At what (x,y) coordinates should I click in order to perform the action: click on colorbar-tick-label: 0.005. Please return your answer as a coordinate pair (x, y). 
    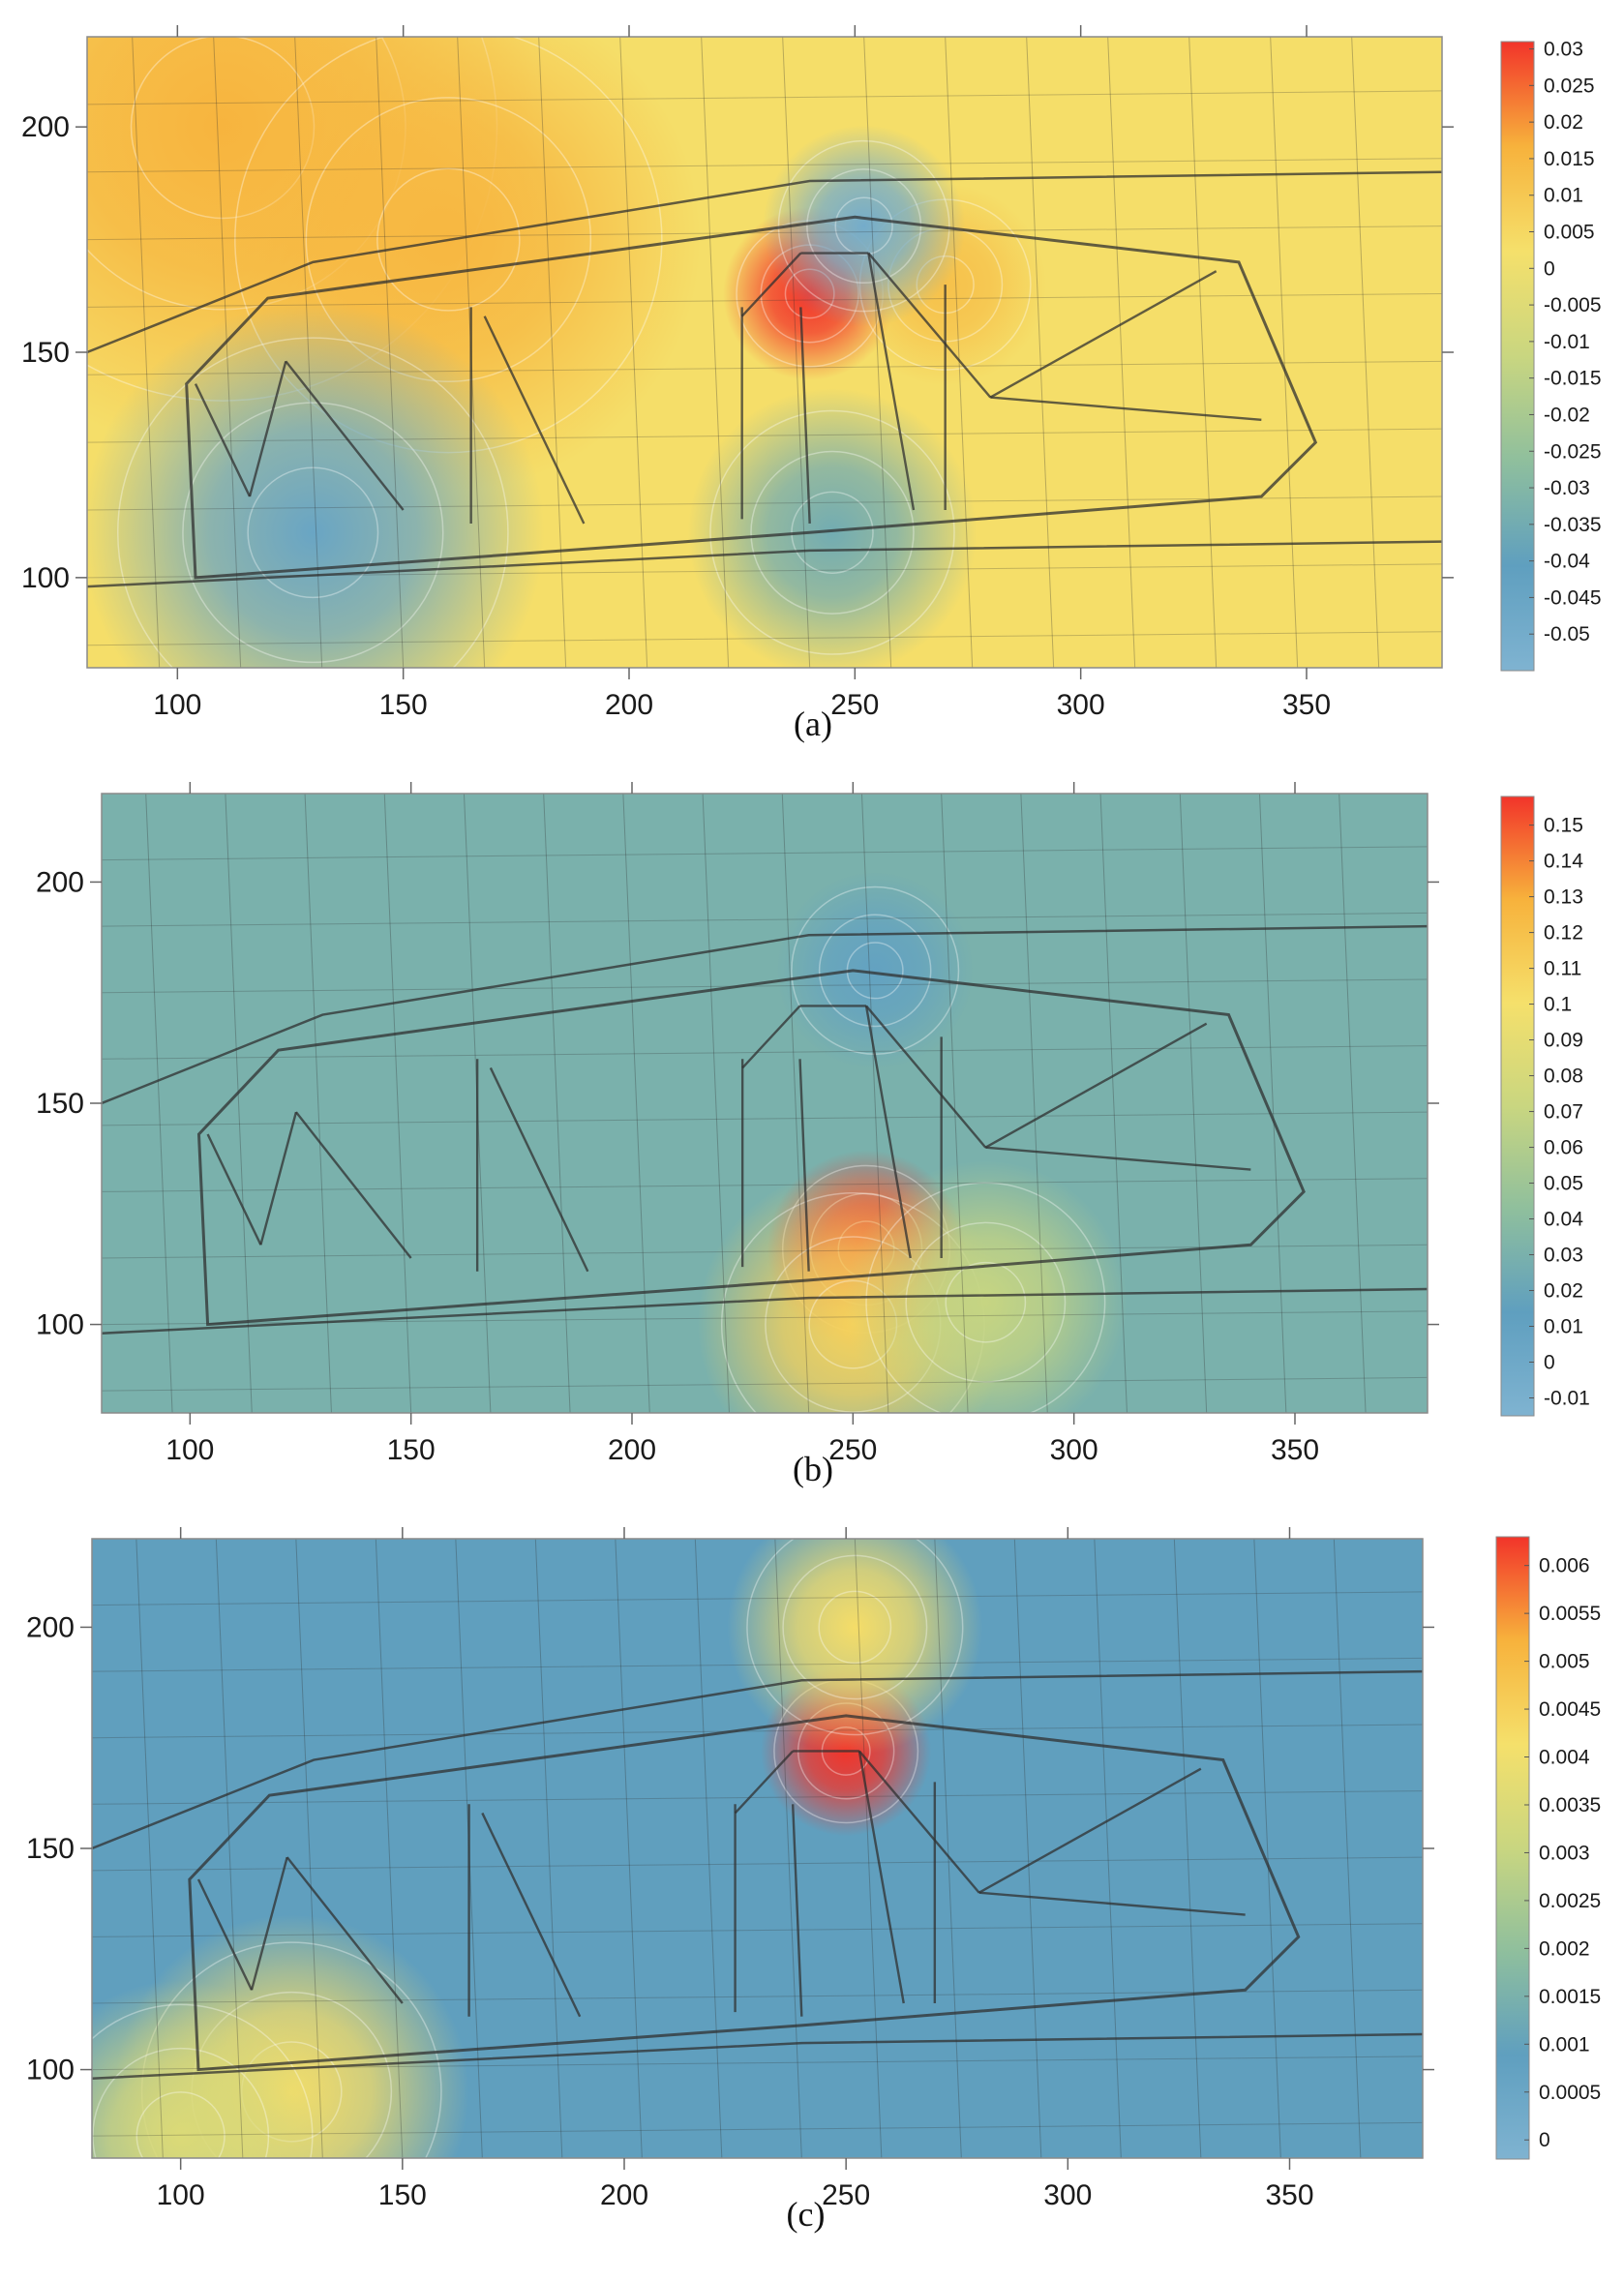
    Looking at the image, I should click on (1570, 233).